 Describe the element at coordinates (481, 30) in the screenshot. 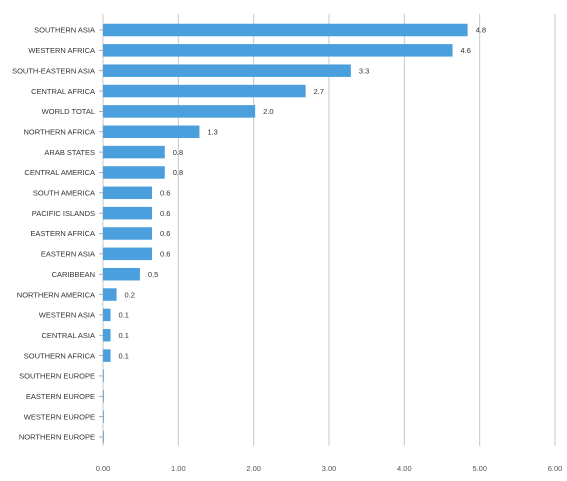

I see `data-label: 4.8` at that location.